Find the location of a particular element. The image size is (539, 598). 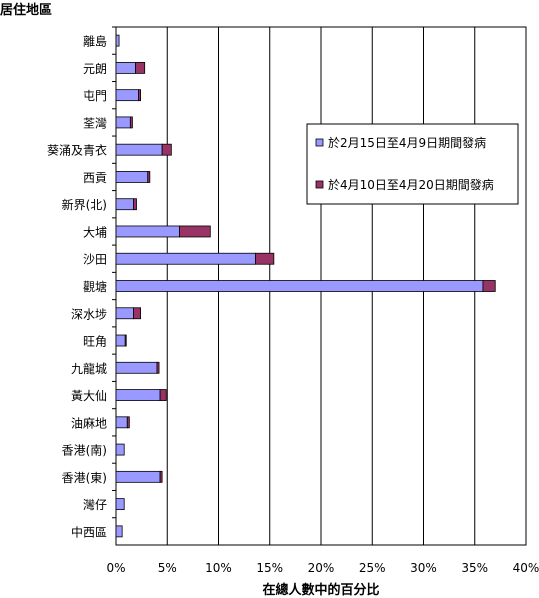

category-label: 中西區 is located at coordinates (89, 531).